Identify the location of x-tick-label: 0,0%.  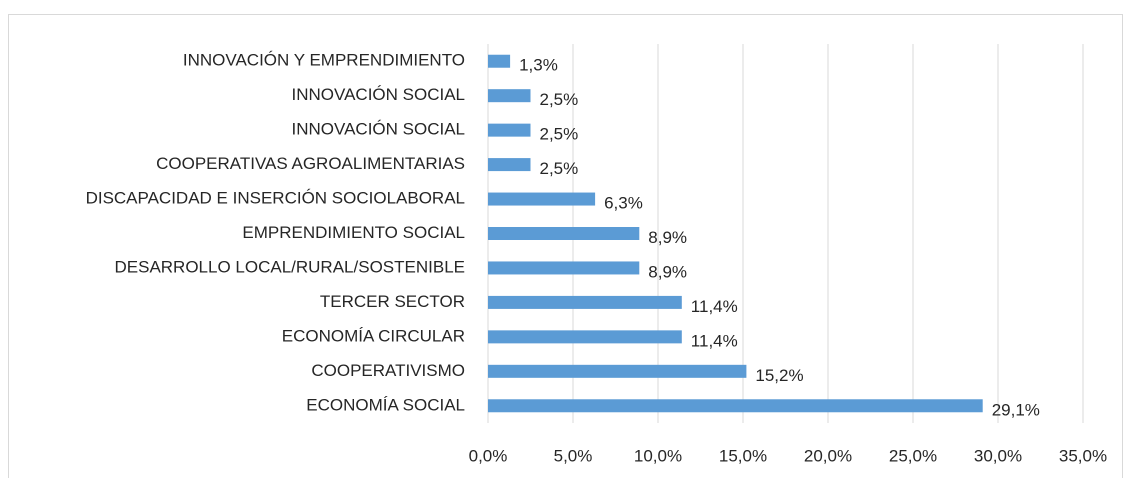
(488, 455).